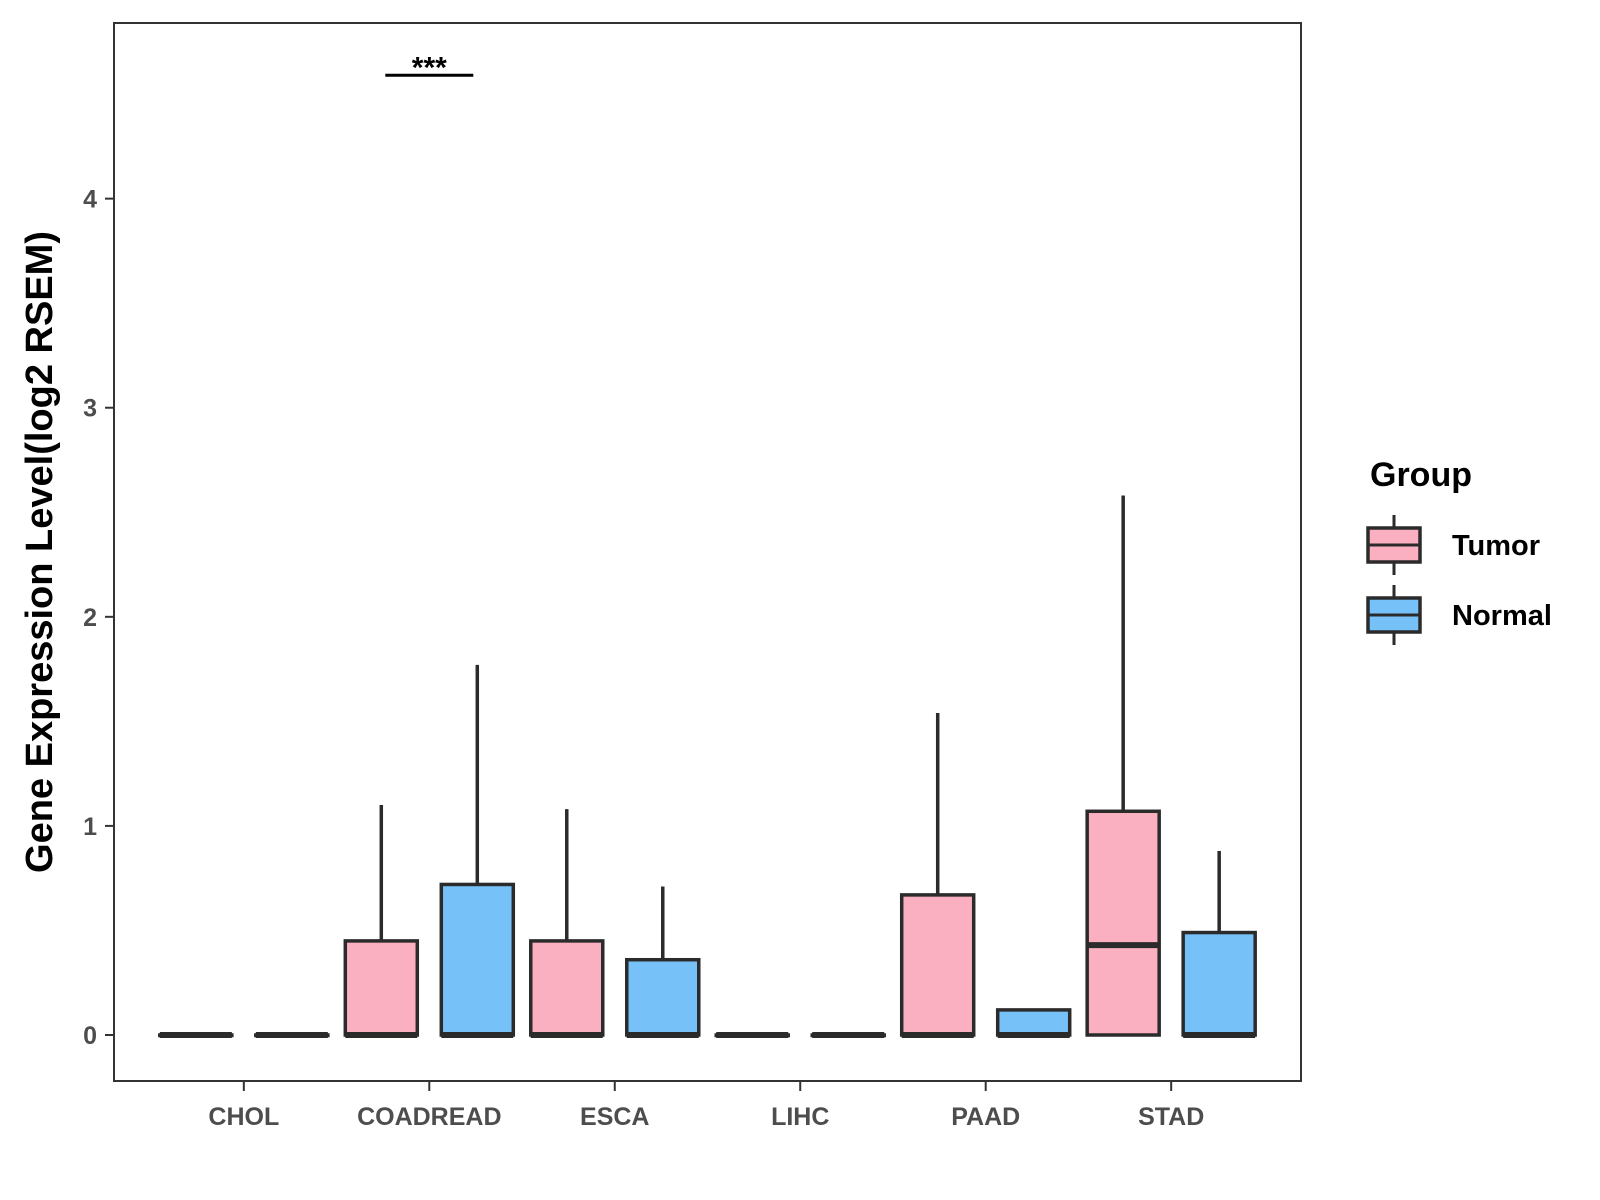 Image resolution: width=1600 pixels, height=1200 pixels. What do you see at coordinates (752, 1035) in the screenshot?
I see `box-tumor-lihc` at bounding box center [752, 1035].